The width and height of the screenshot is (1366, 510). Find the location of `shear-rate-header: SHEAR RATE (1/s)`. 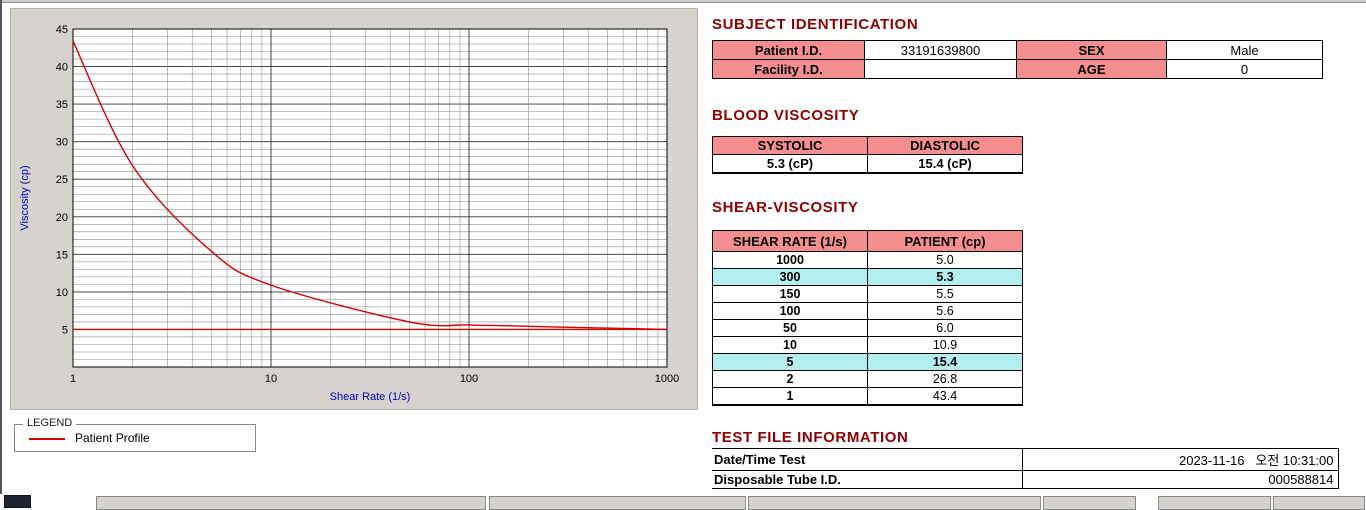

shear-rate-header: SHEAR RATE (1/s) is located at coordinates (790, 241).